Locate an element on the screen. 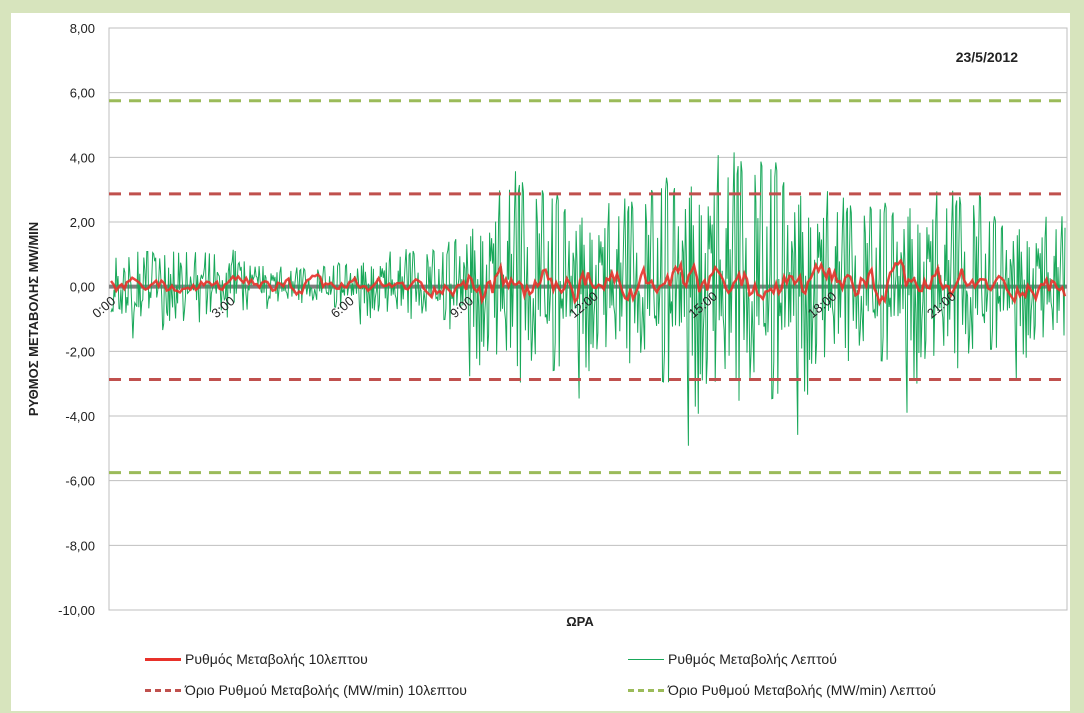 The image size is (1084, 713). y-tick-label: 2,00 is located at coordinates (82, 222).